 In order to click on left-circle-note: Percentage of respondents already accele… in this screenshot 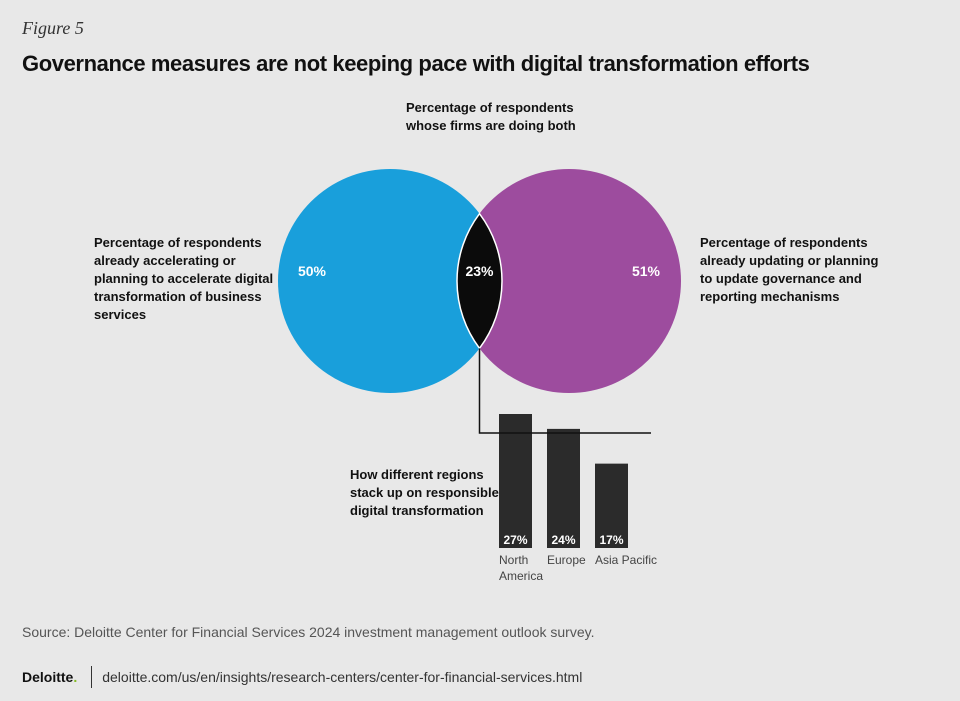, I will do `click(183, 279)`.